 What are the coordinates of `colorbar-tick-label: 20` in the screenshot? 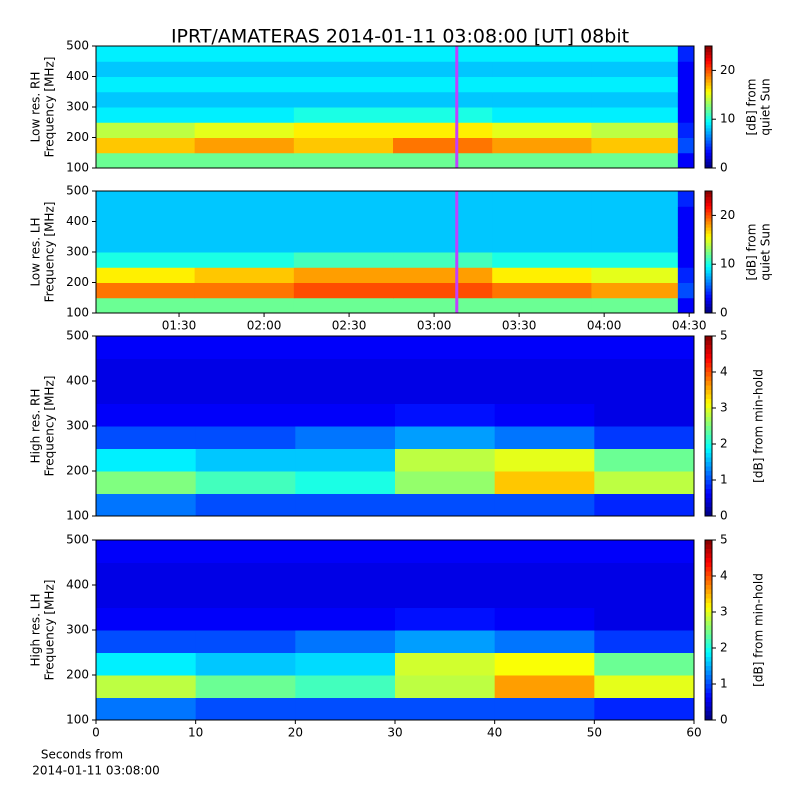 It's located at (727, 215).